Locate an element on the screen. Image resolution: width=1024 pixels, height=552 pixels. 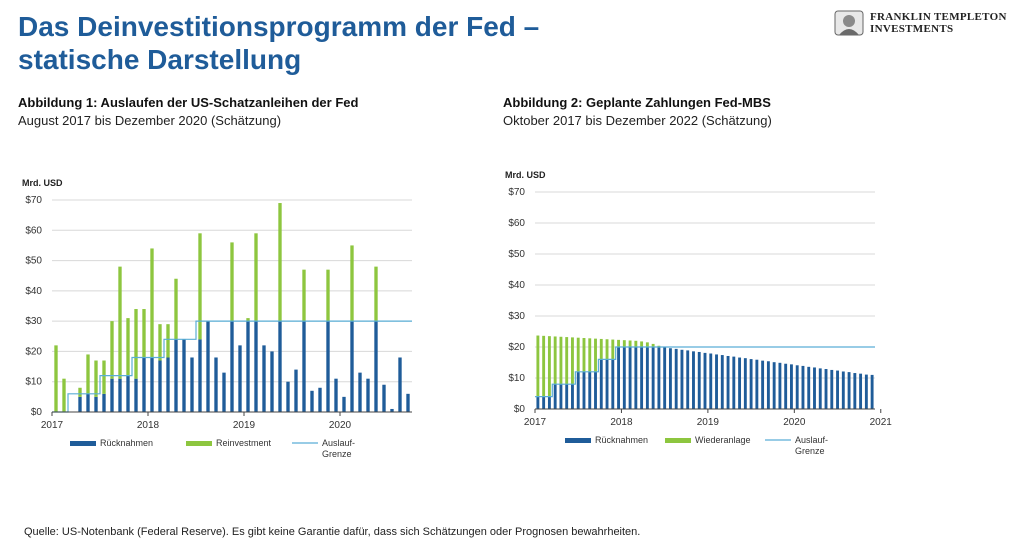
fig2-cap-line is located at coordinates (705, 372).